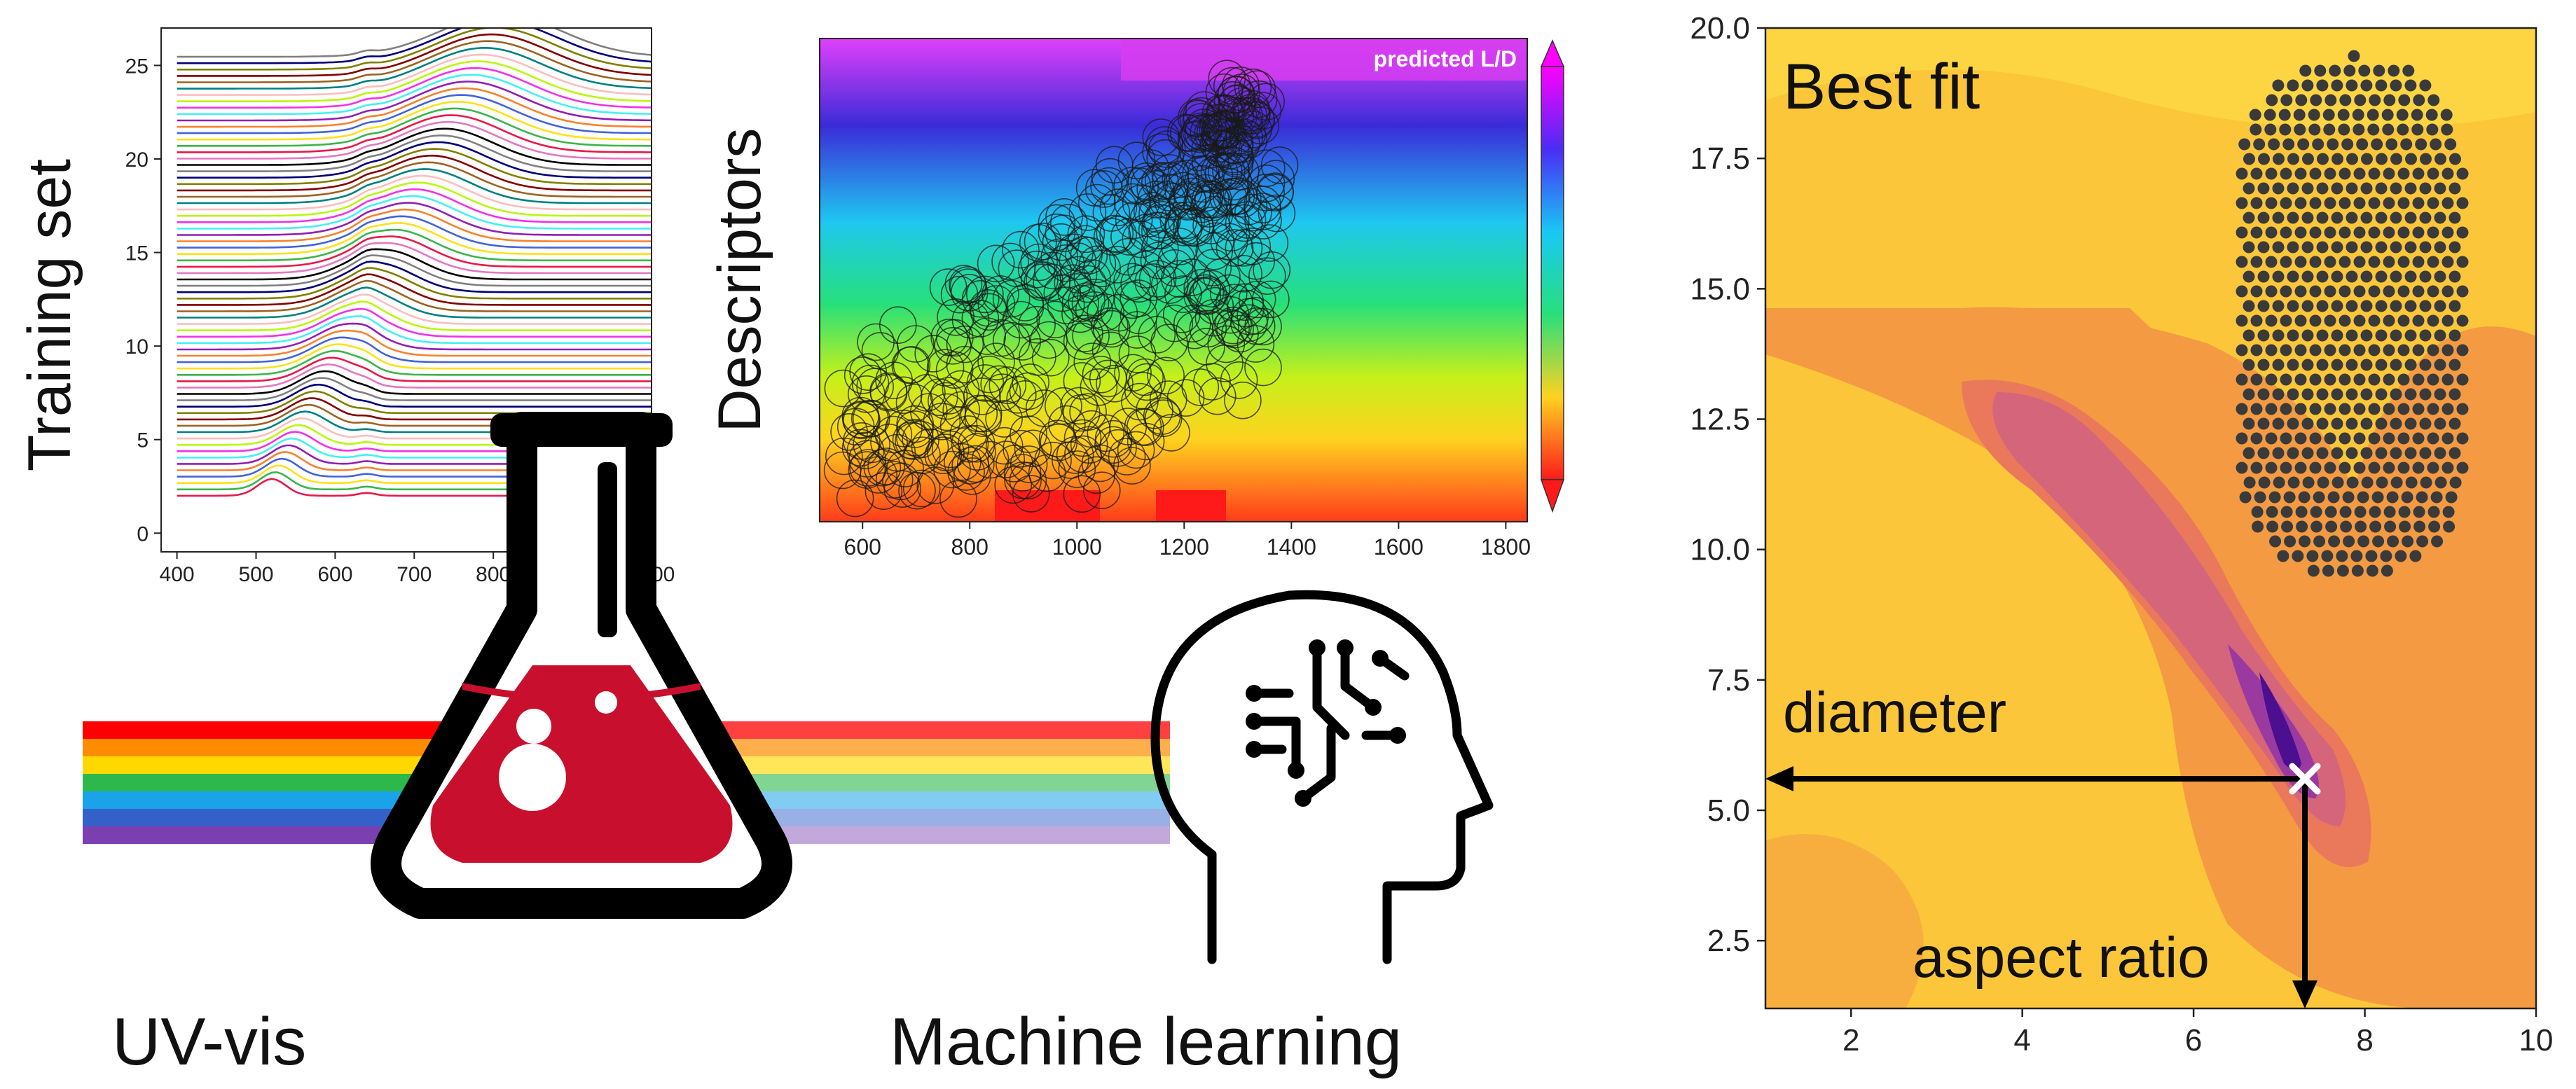 This screenshot has height=1089, width=2576. Describe the element at coordinates (1894, 712) in the screenshot. I see `diameter-label: diameter` at that location.